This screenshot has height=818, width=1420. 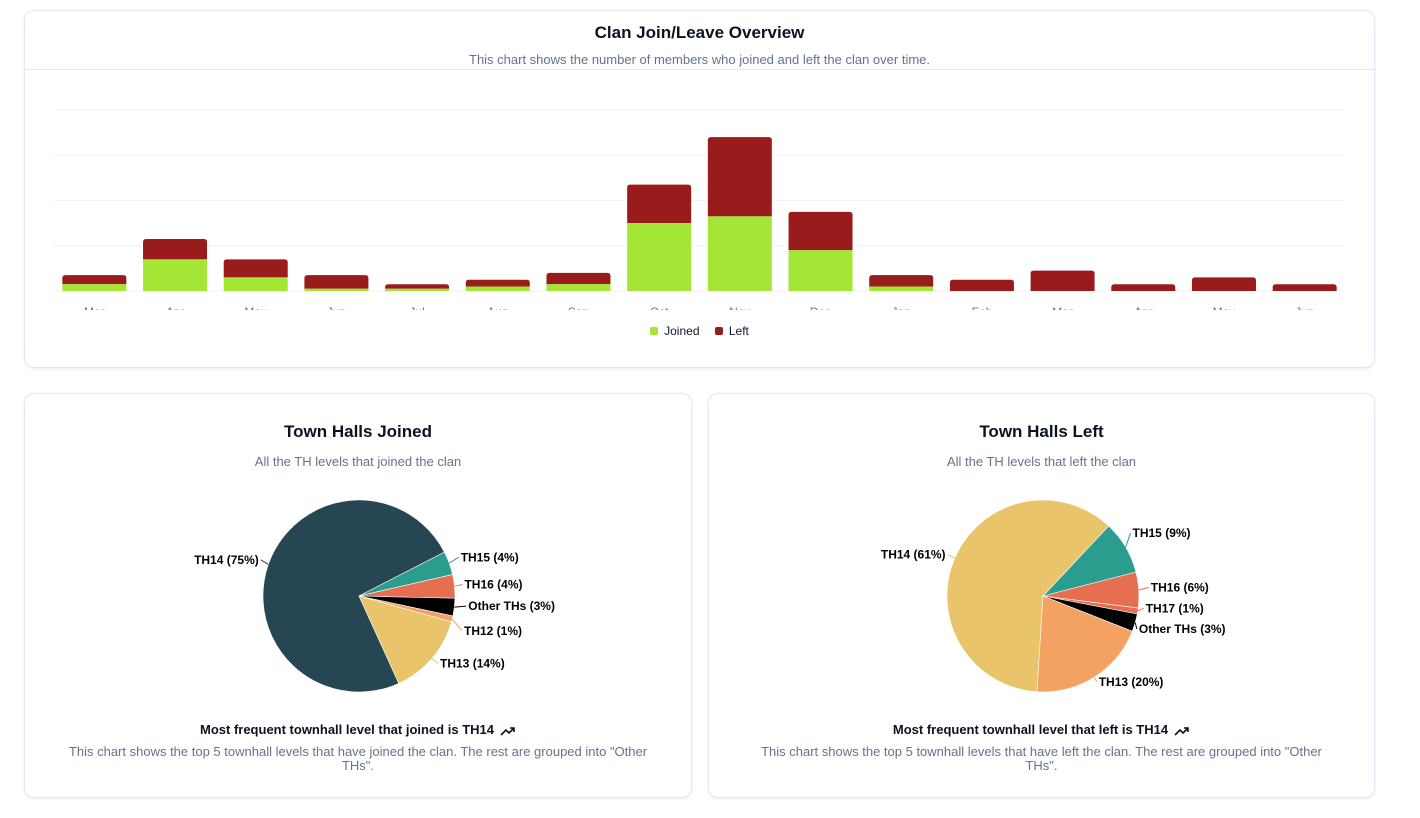 I want to click on pie-slice-label: TH15 (9%), so click(x=1162, y=533).